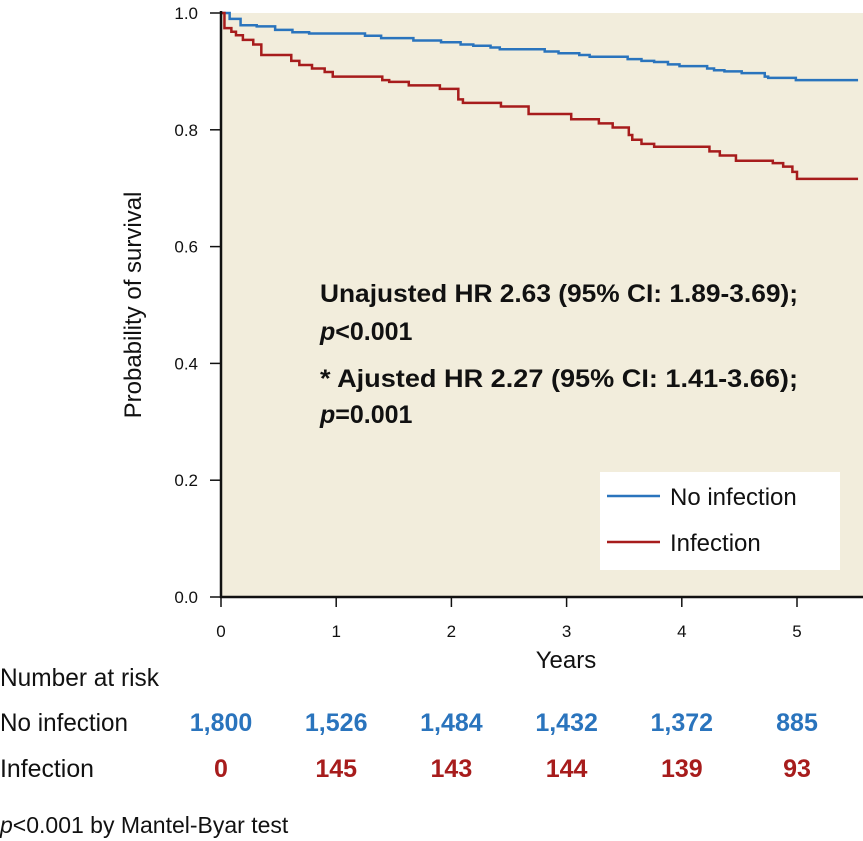  I want to click on y-tick-label: 0.6, so click(186, 247).